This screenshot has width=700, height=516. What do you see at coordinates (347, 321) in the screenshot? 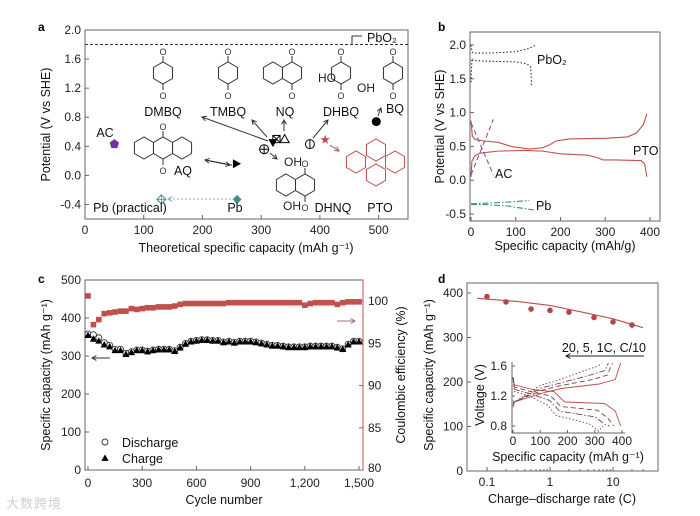
I see `right-axis-arrow` at bounding box center [347, 321].